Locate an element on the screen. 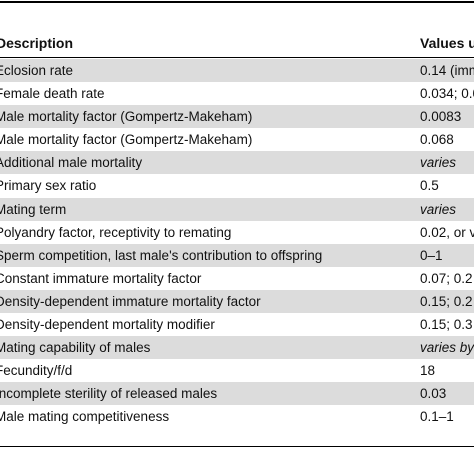  cell-description: Density-dependent mortality modifier is located at coordinates (107, 325).